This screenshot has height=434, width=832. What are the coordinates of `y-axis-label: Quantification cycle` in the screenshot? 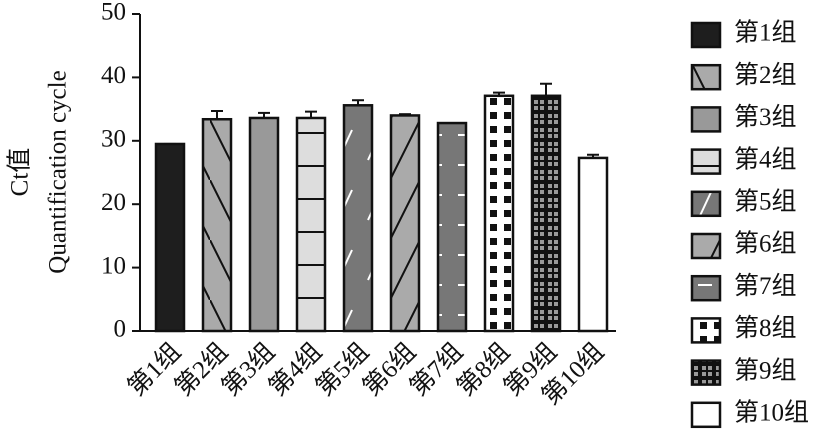 It's located at (58, 171).